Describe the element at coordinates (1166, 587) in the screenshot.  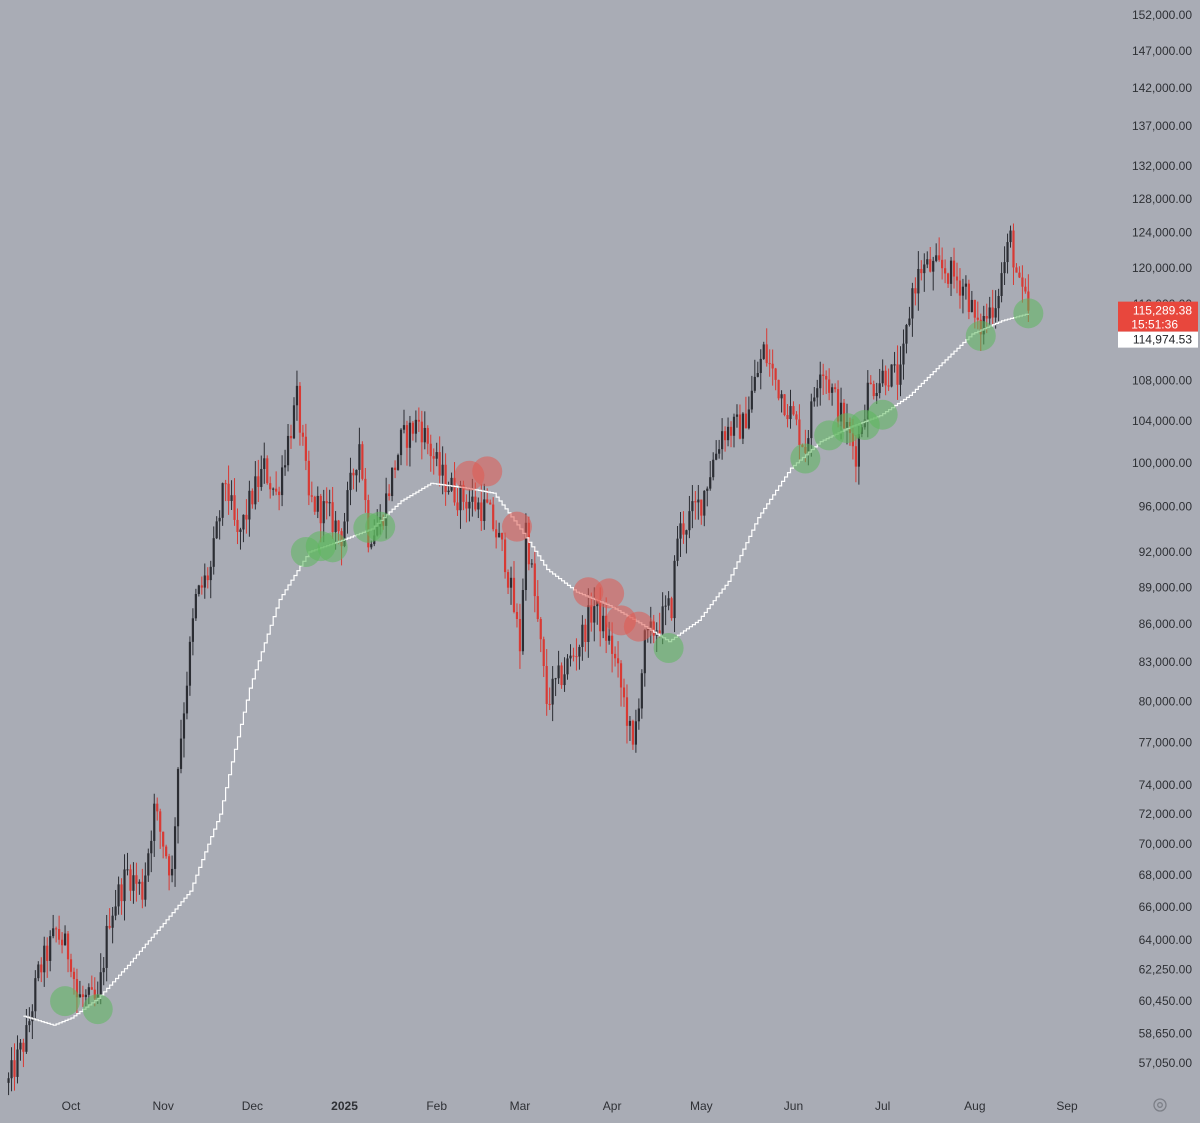
I see `y-tick-label: 89,000.00` at that location.